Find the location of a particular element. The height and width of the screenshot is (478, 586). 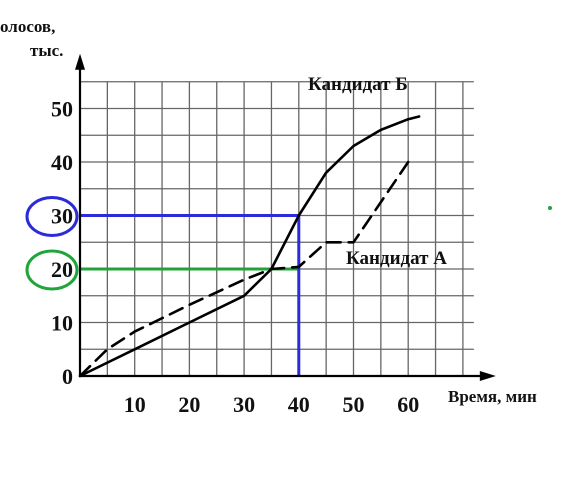

x-axis-arrow is located at coordinates (487, 376).